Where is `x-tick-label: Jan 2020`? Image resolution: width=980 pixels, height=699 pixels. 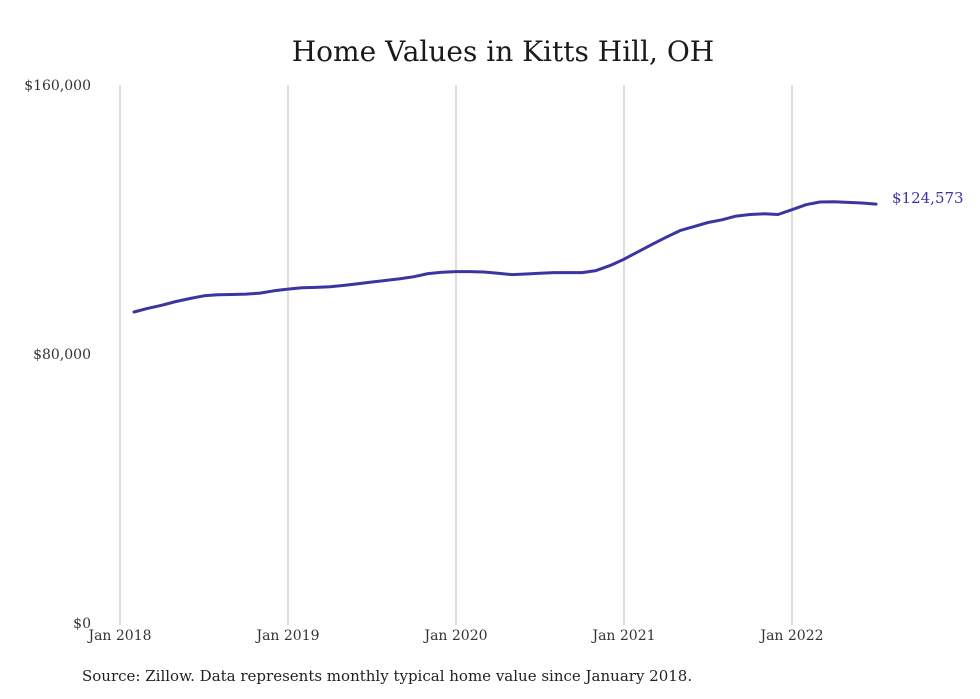 x-tick-label: Jan 2020 is located at coordinates (454, 636).